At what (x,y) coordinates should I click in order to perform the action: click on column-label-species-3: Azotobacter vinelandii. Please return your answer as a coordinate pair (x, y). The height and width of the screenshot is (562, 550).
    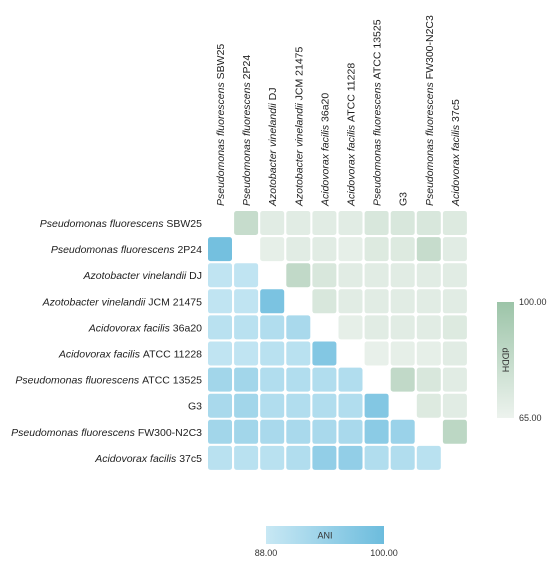
    Looking at the image, I should click on (299, 153).